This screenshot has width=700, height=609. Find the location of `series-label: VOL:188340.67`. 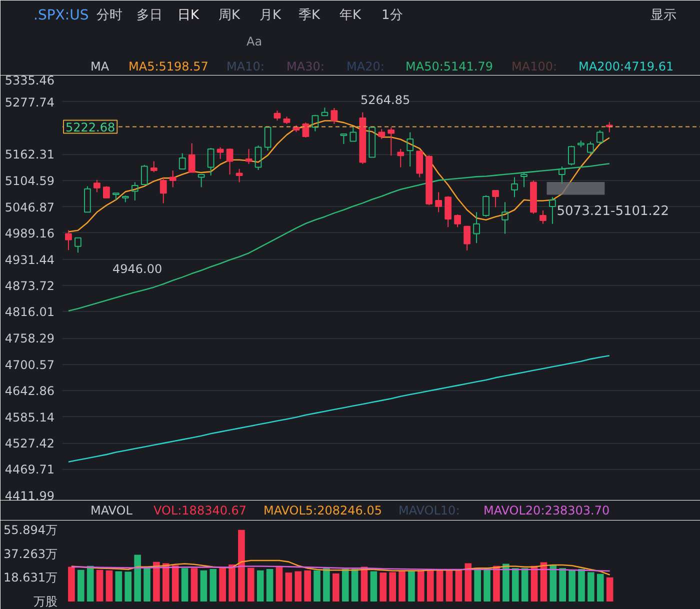

series-label: VOL:188340.67 is located at coordinates (200, 511).